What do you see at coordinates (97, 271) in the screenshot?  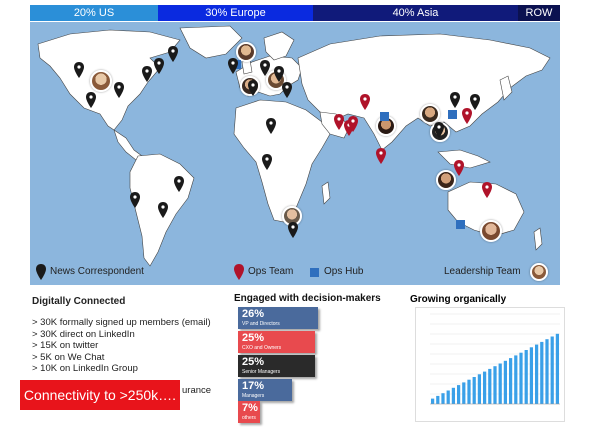 I see `legend-news-label: News Correspondent` at bounding box center [97, 271].